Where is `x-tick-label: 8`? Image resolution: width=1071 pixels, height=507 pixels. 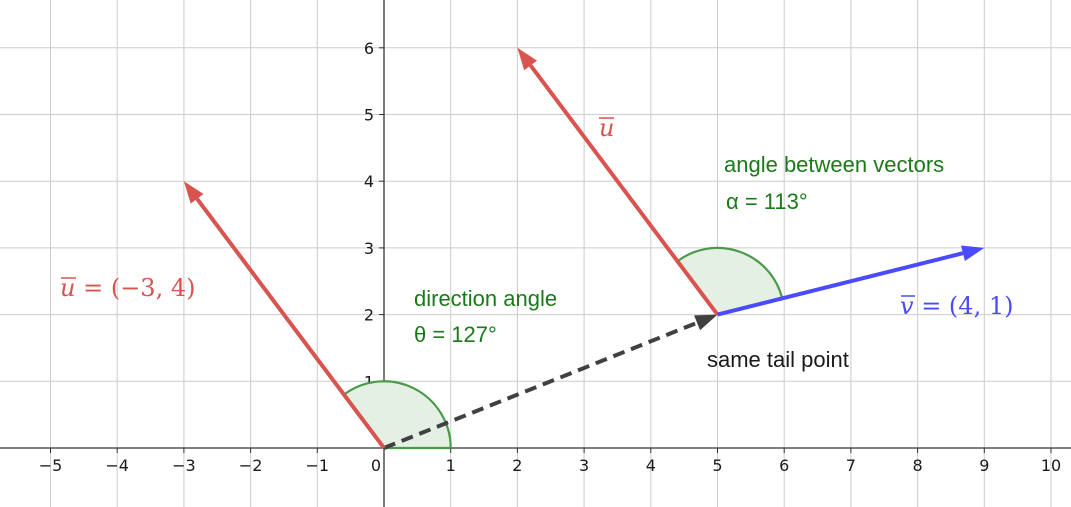 x-tick-label: 8 is located at coordinates (918, 465).